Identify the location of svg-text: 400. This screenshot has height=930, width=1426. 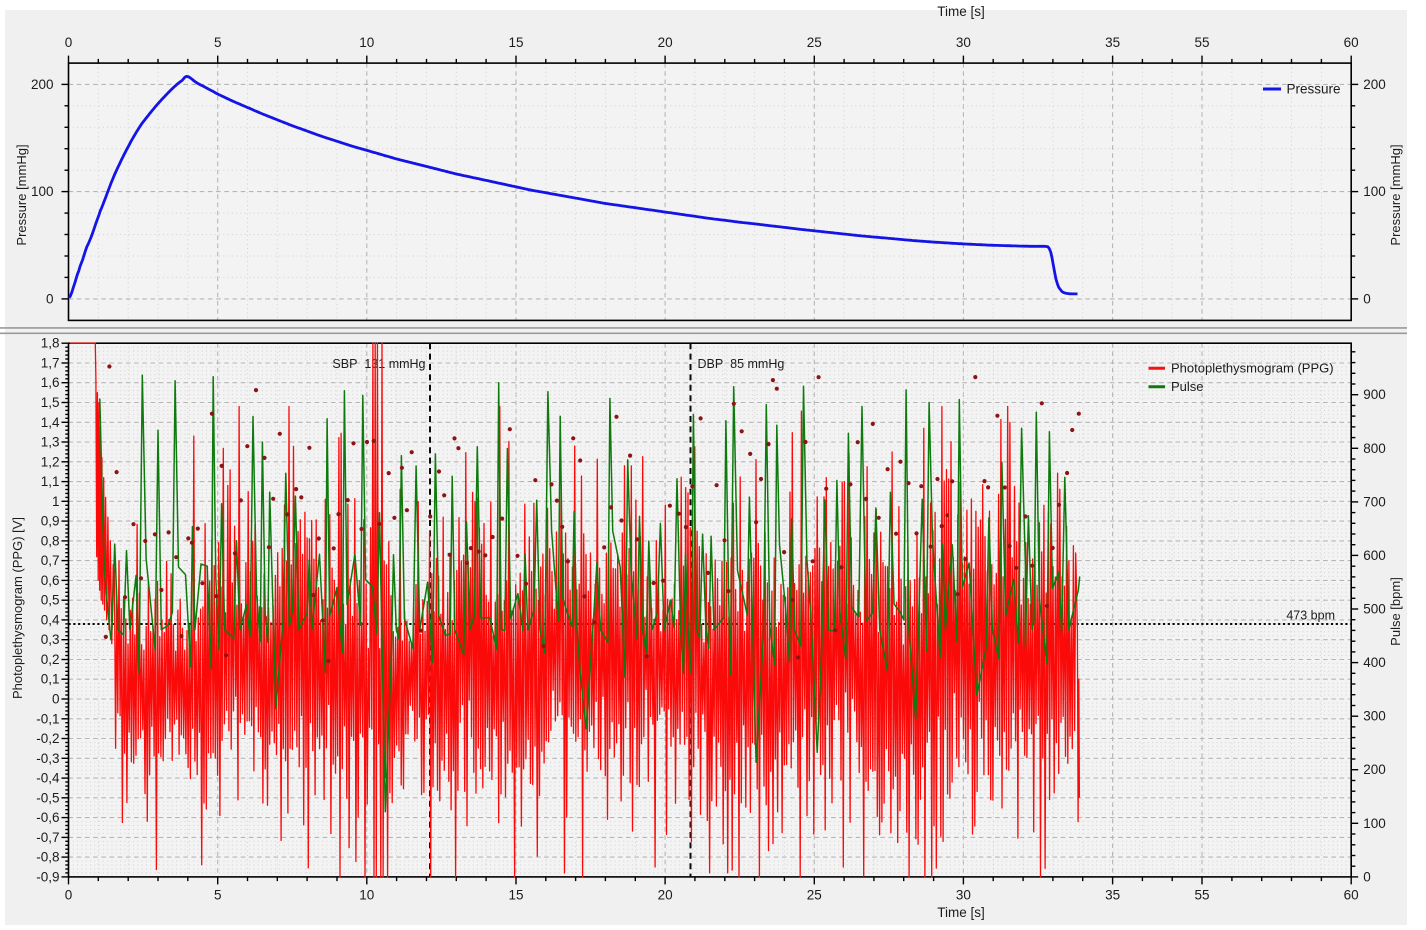
(1374, 662).